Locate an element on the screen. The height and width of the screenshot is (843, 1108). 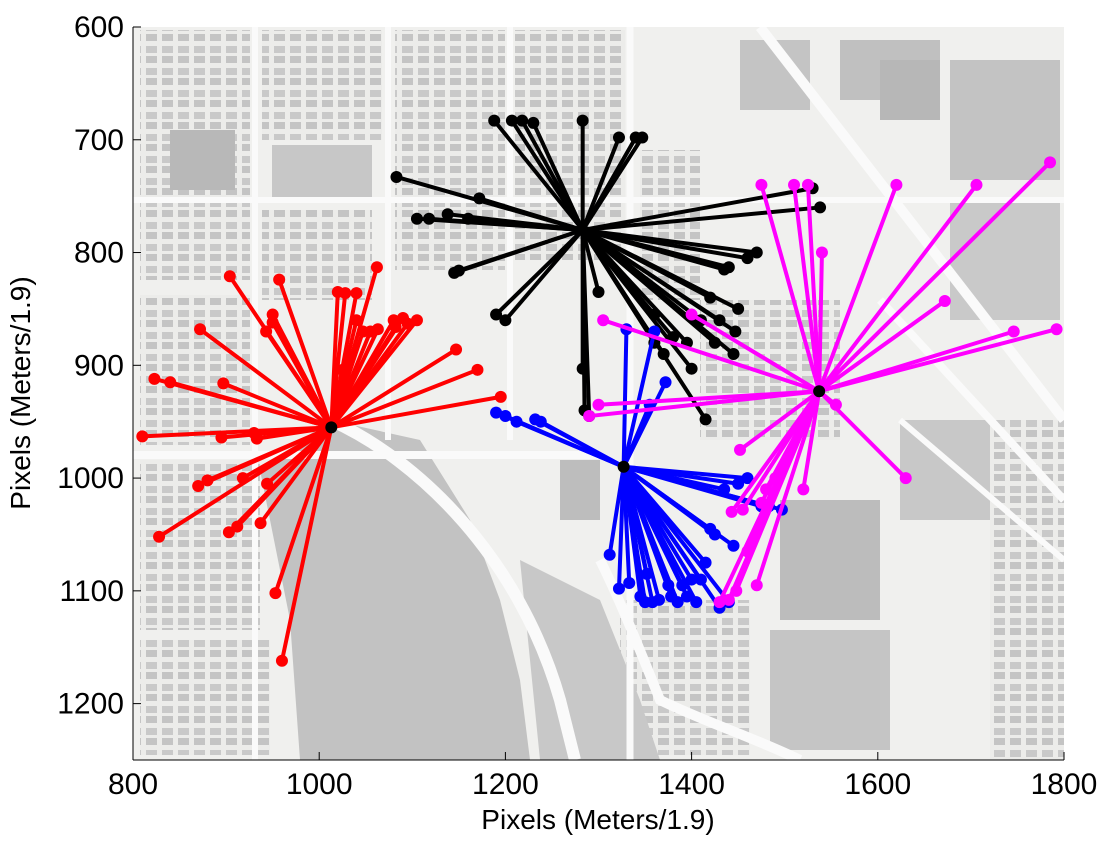
series-blue is located at coordinates (639, 468).